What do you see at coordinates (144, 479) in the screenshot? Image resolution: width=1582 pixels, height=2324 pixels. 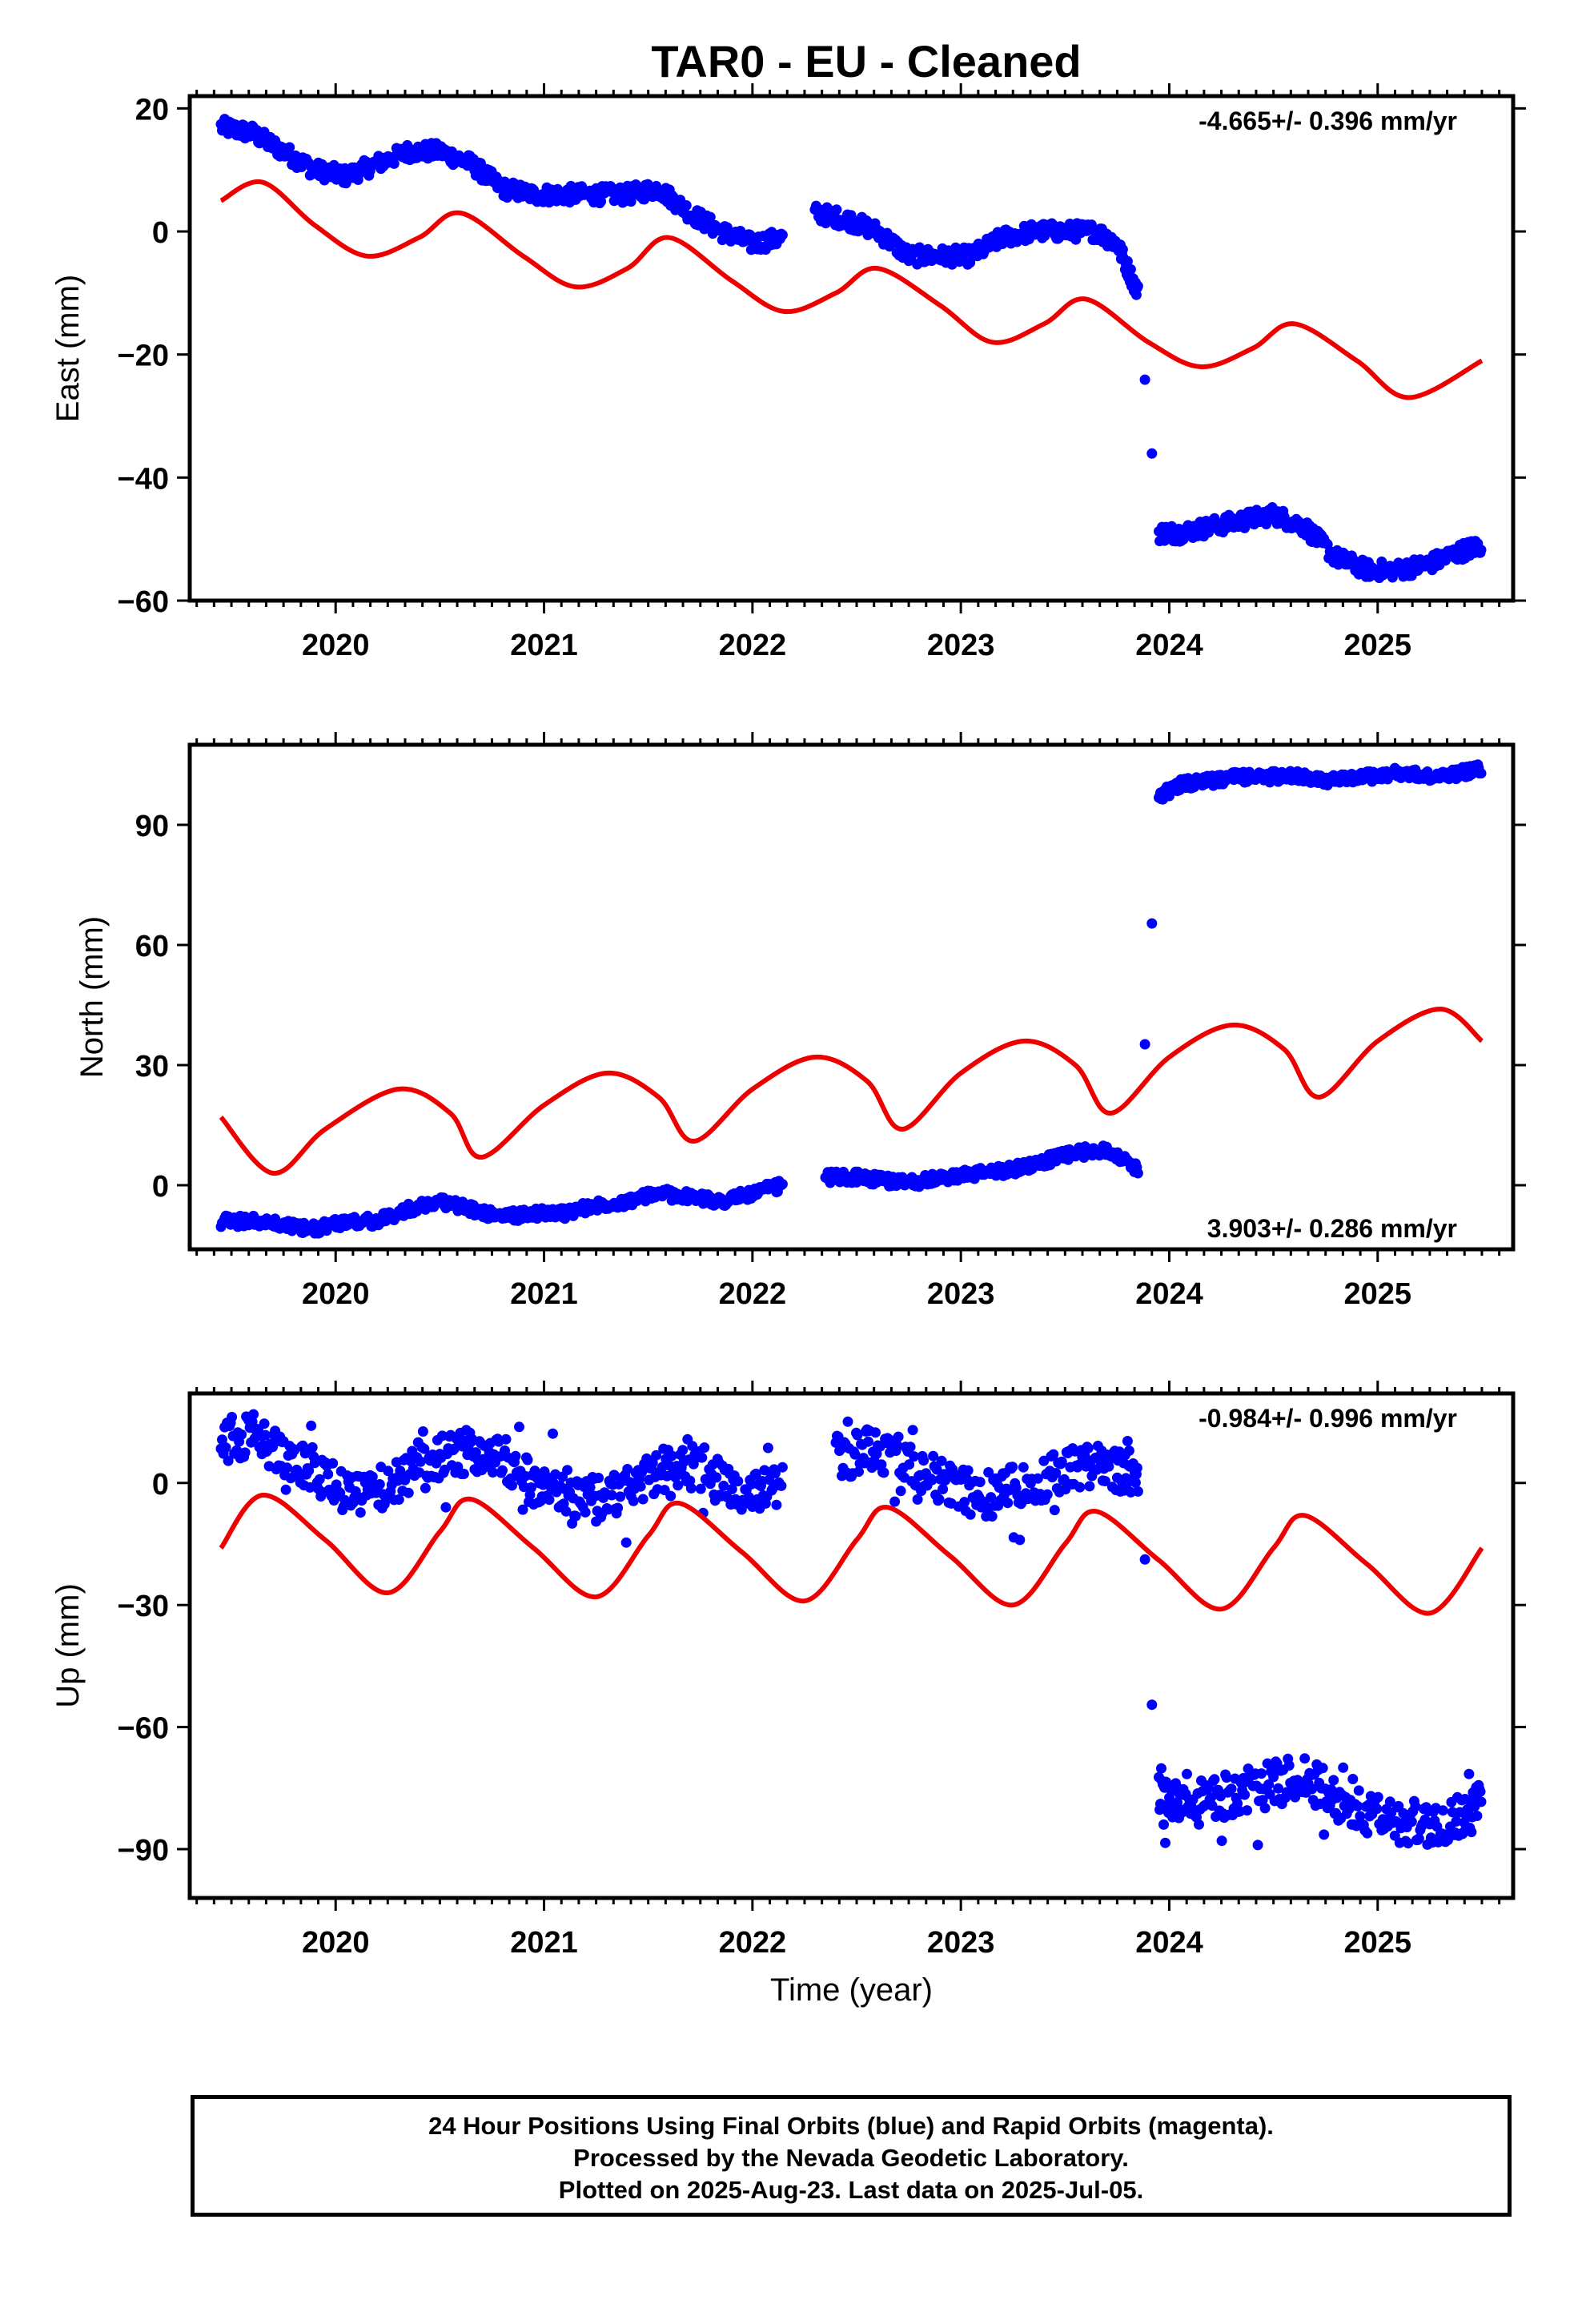 I see `y-tick-label: −40` at bounding box center [144, 479].